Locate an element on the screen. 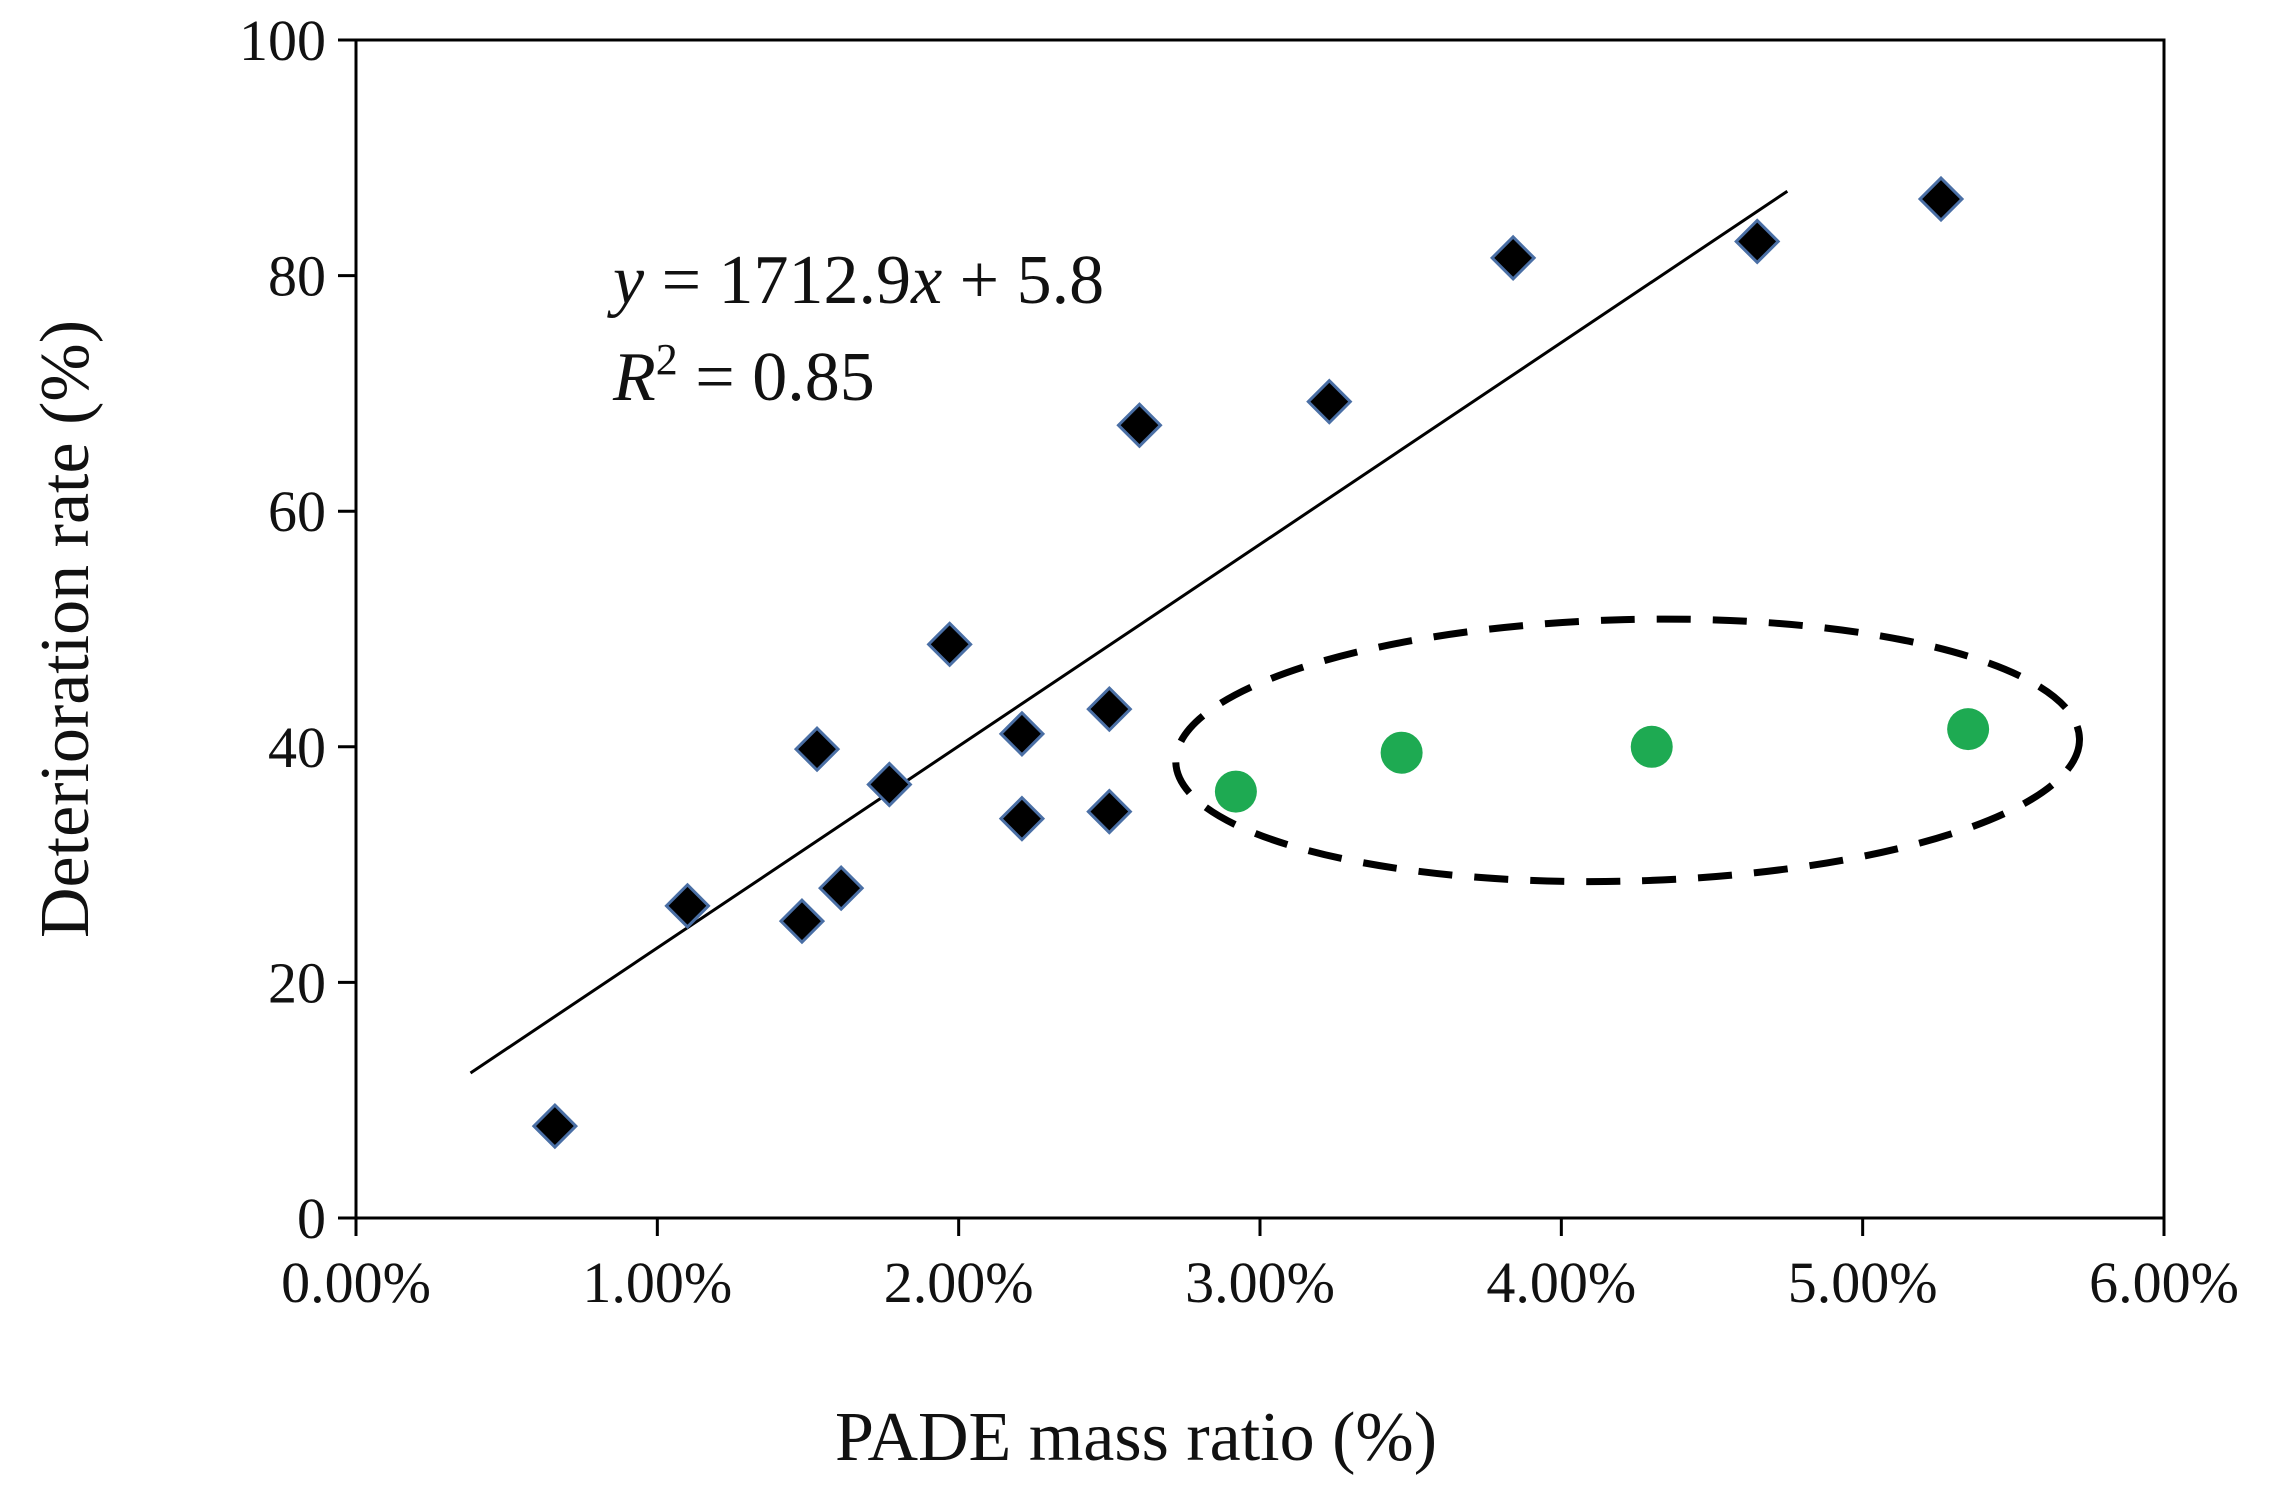 This screenshot has width=2272, height=1490. x-tick-label: 0.00% is located at coordinates (356, 1282).